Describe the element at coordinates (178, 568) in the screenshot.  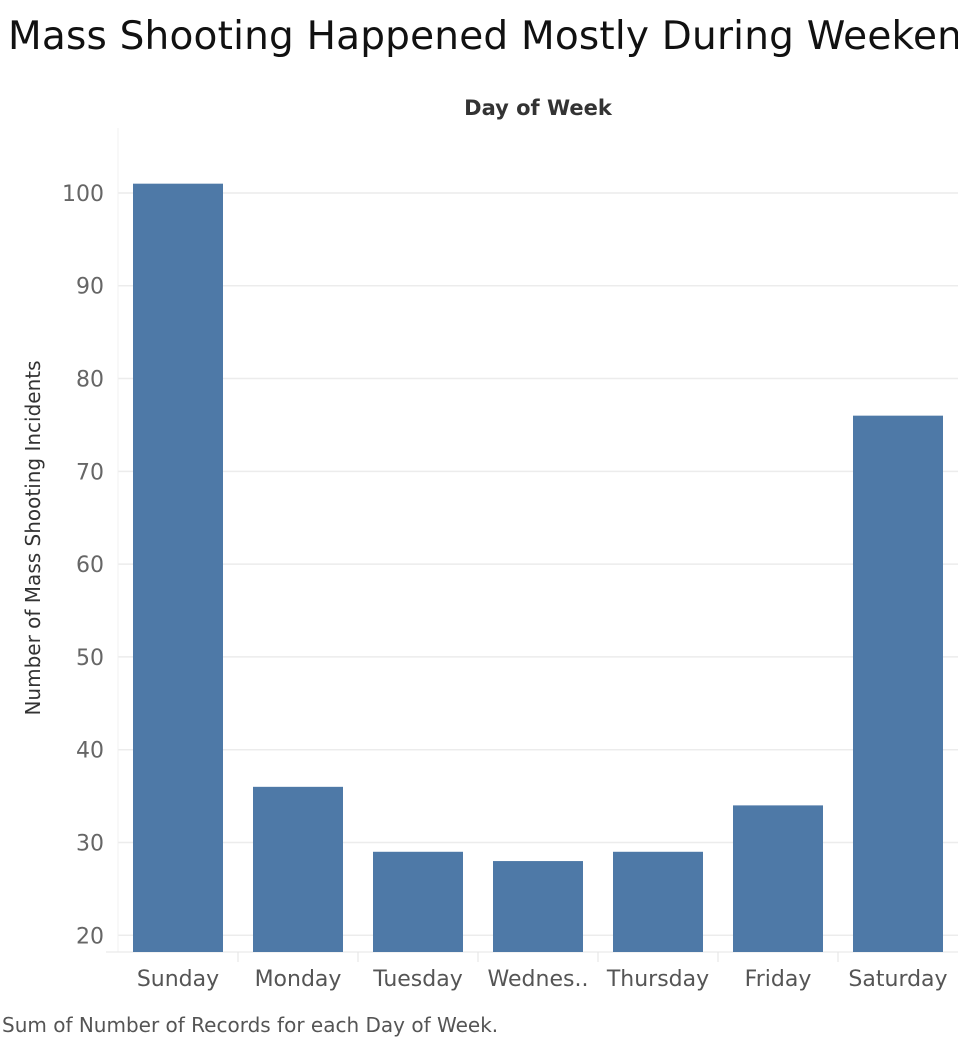
I see `bar-sunday` at that location.